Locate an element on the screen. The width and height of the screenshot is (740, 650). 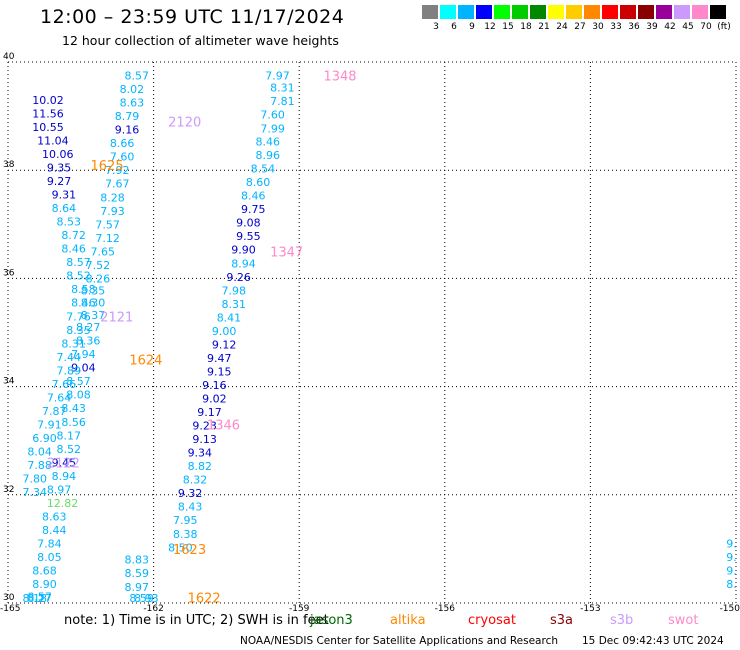
wave-height-value: 7.98 is located at coordinates (234, 290).